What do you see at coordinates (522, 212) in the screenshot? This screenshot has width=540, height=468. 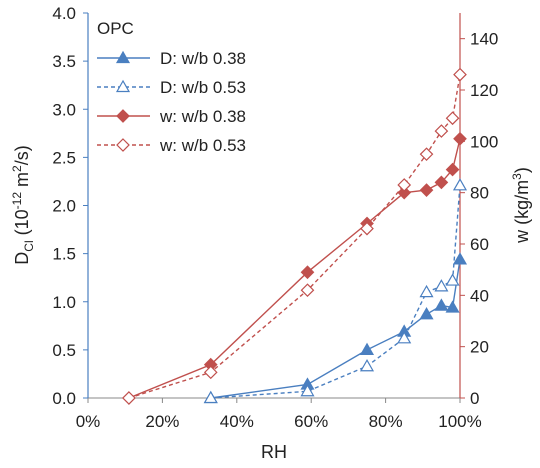 I see `y-right-title-main: w (kg/m` at bounding box center [522, 212].